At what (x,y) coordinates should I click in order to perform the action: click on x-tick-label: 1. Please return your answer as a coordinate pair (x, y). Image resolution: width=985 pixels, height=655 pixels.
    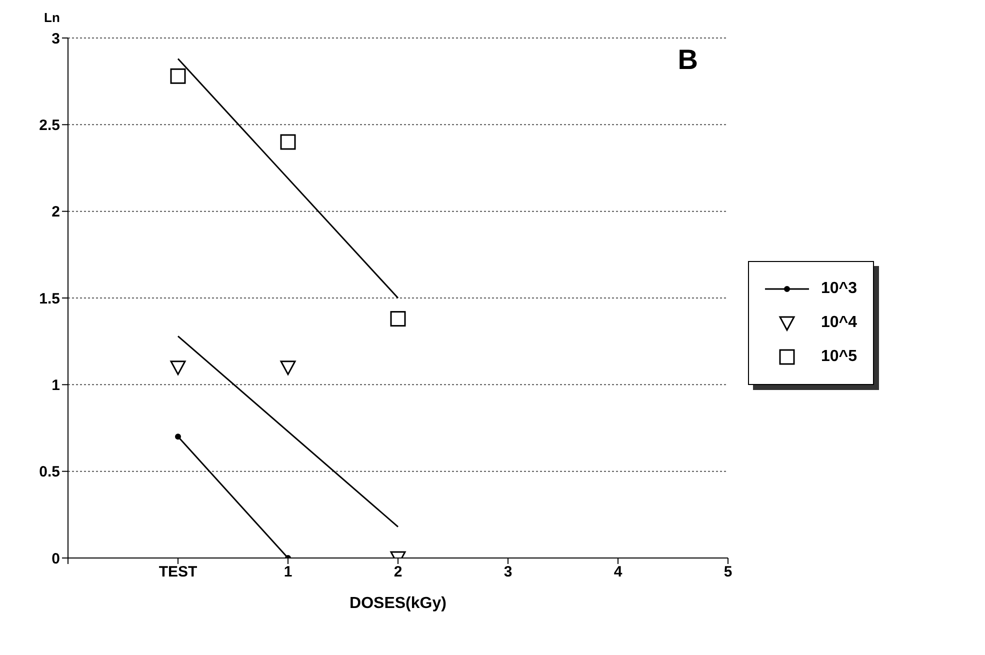
    Looking at the image, I should click on (288, 572).